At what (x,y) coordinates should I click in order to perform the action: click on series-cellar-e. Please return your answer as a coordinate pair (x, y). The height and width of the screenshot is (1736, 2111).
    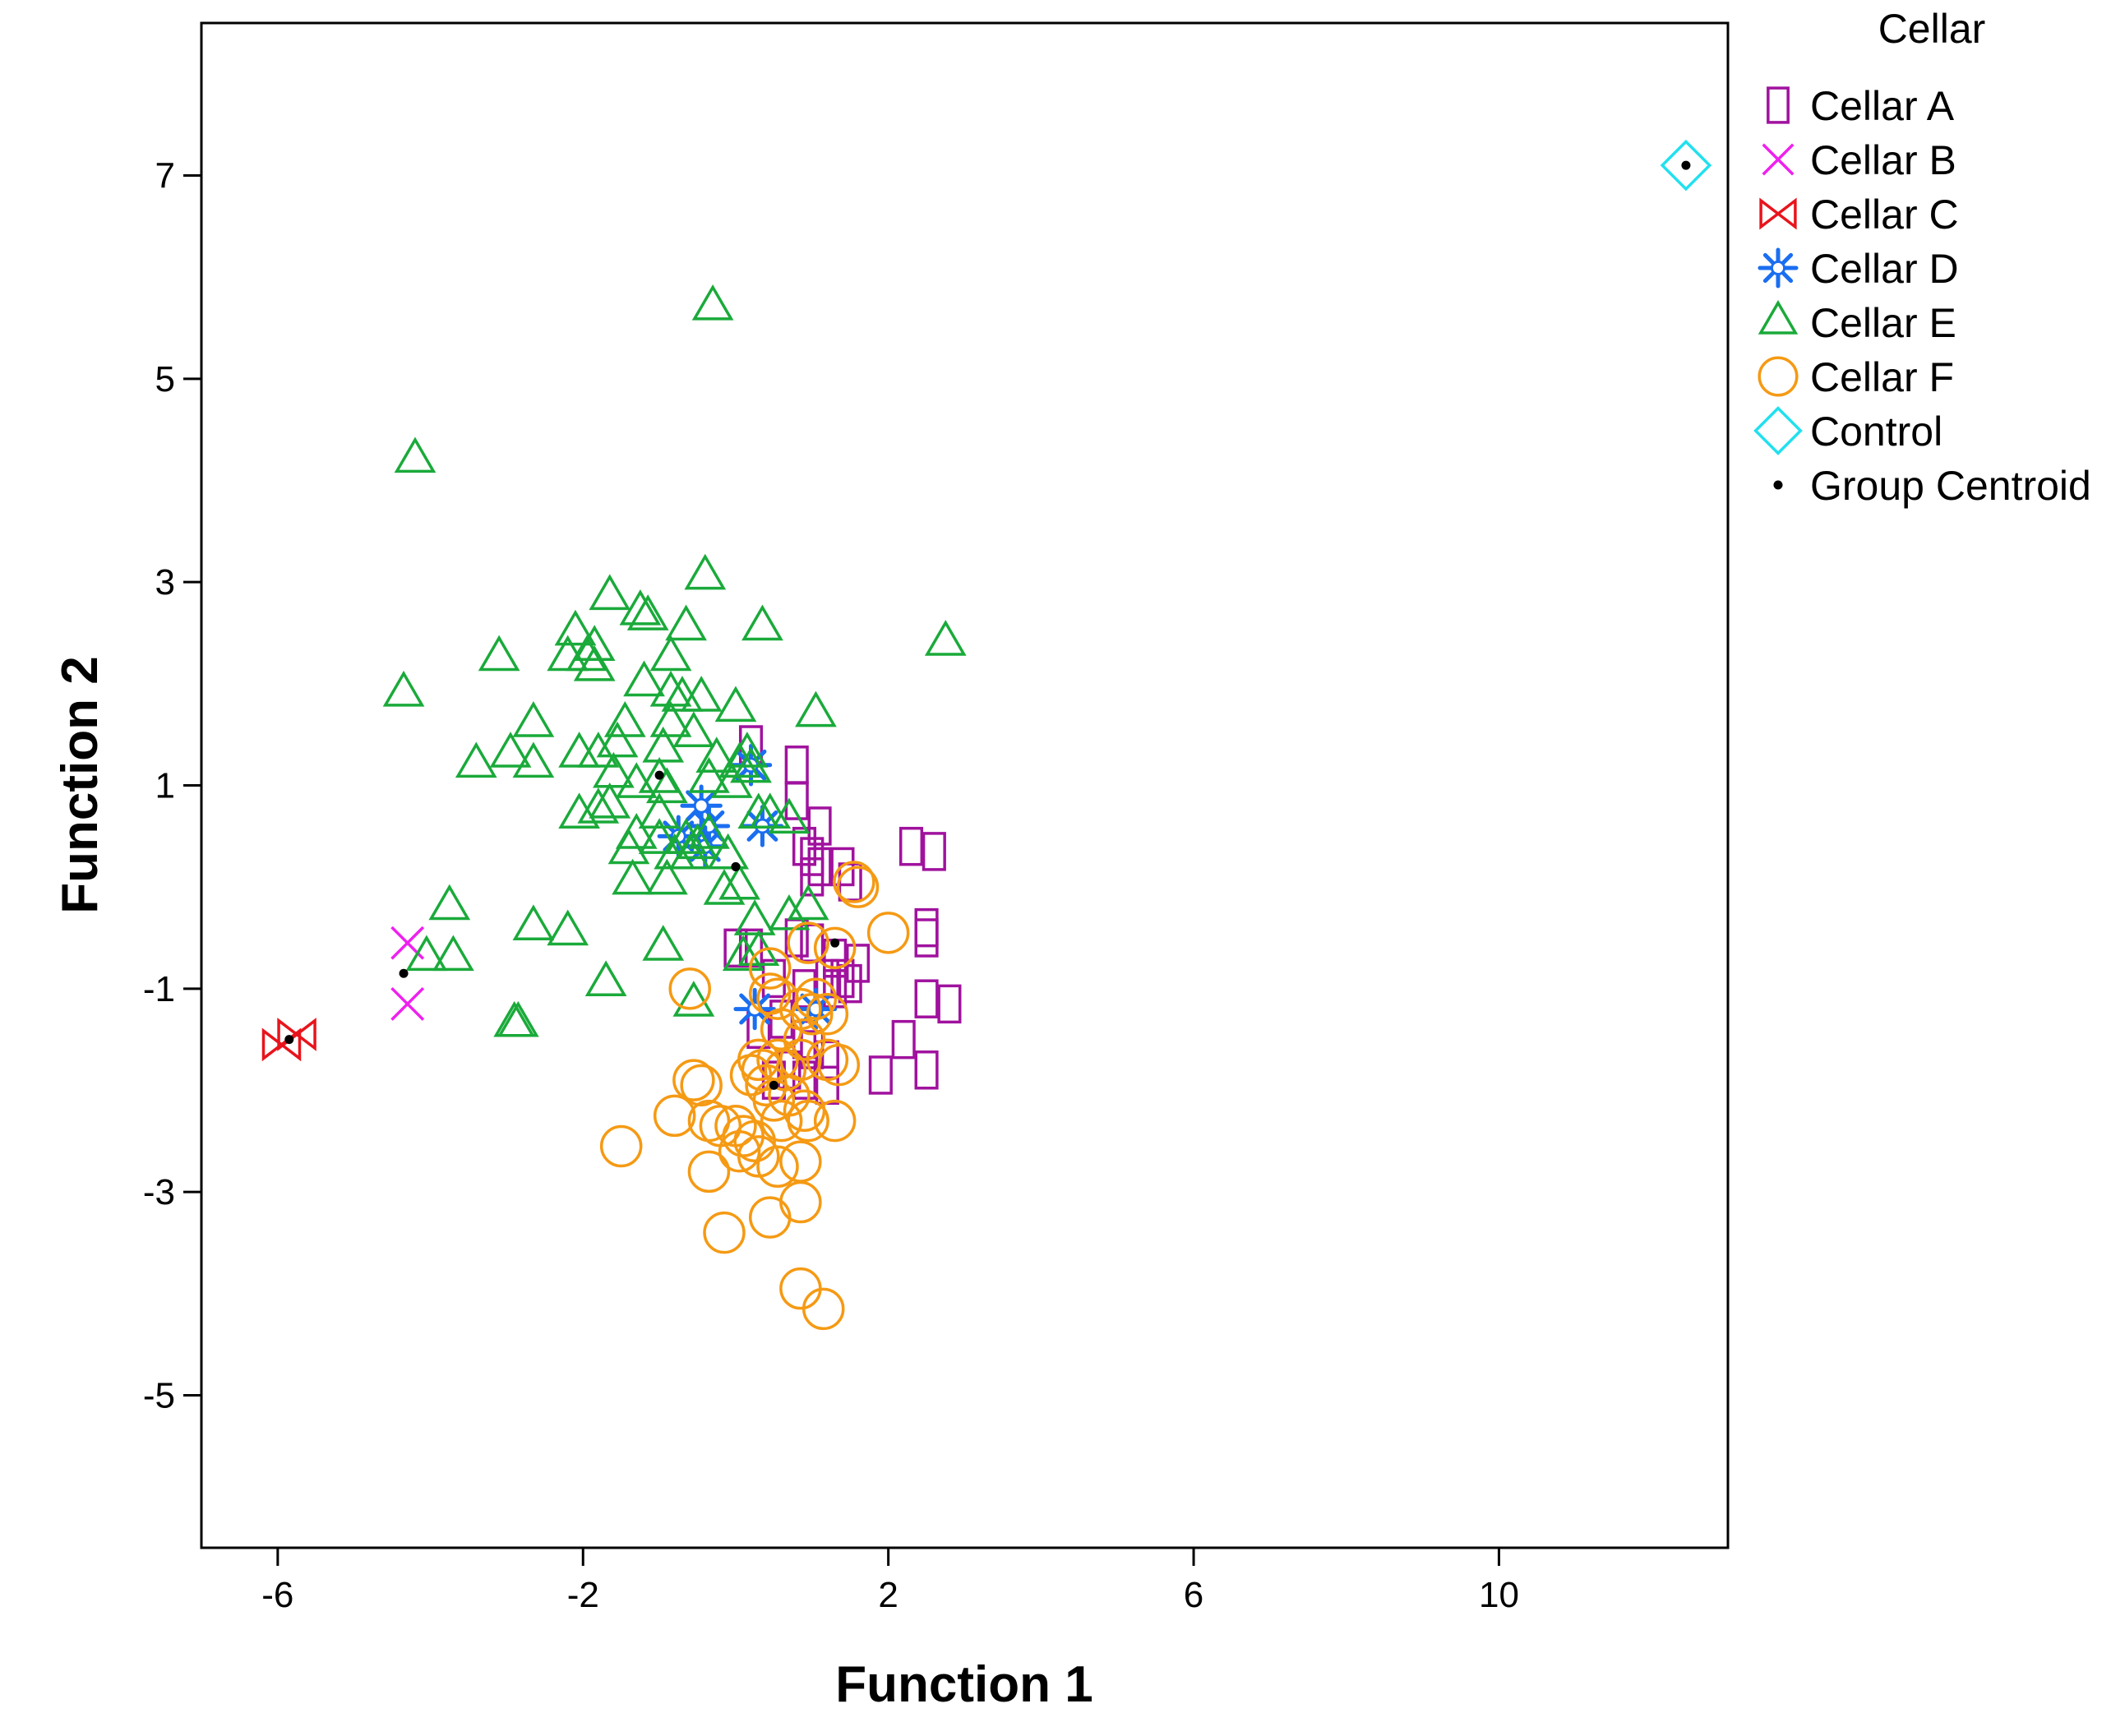
    Looking at the image, I should click on (674, 660).